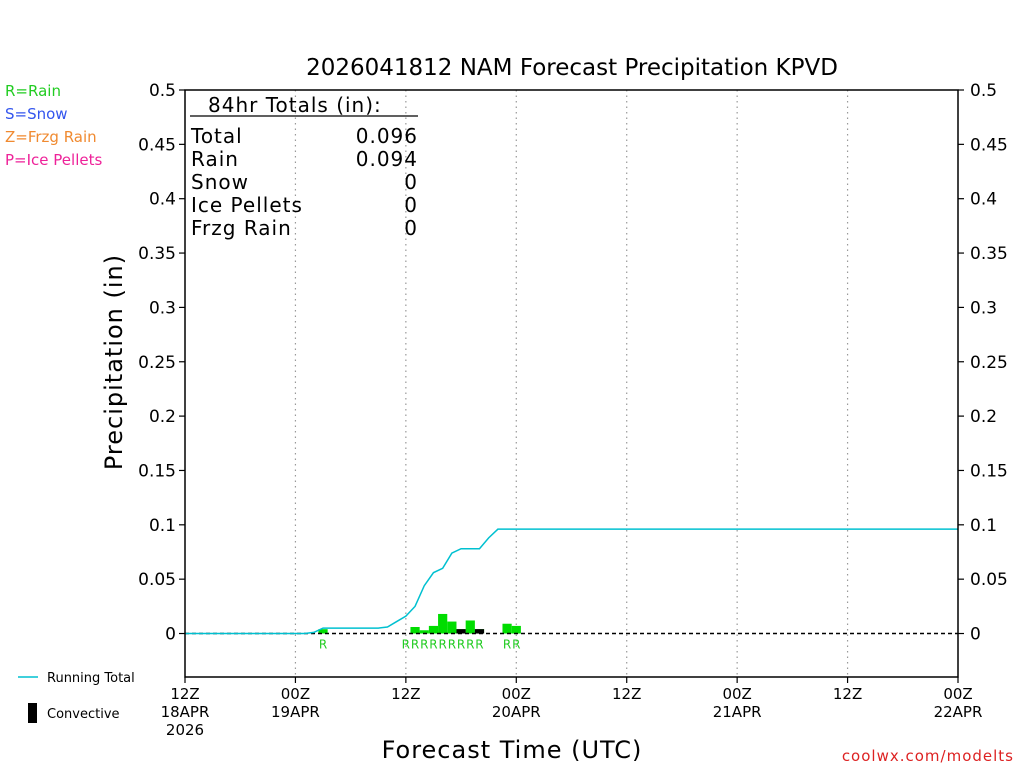 The width and height of the screenshot is (1024, 768). Describe the element at coordinates (433, 645) in the screenshot. I see `precip-type-marker-4: R` at that location.